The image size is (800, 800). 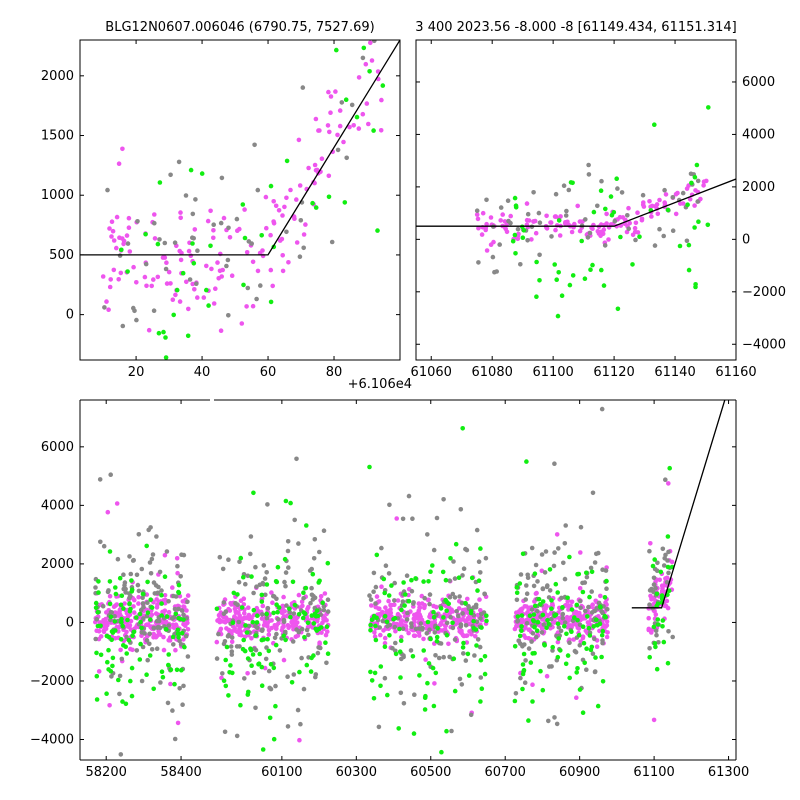 What do you see at coordinates (239, 27) in the screenshot?
I see `top-left-title: BLG12N0607.006046 (6790.75, 7527.69)` at bounding box center [239, 27].